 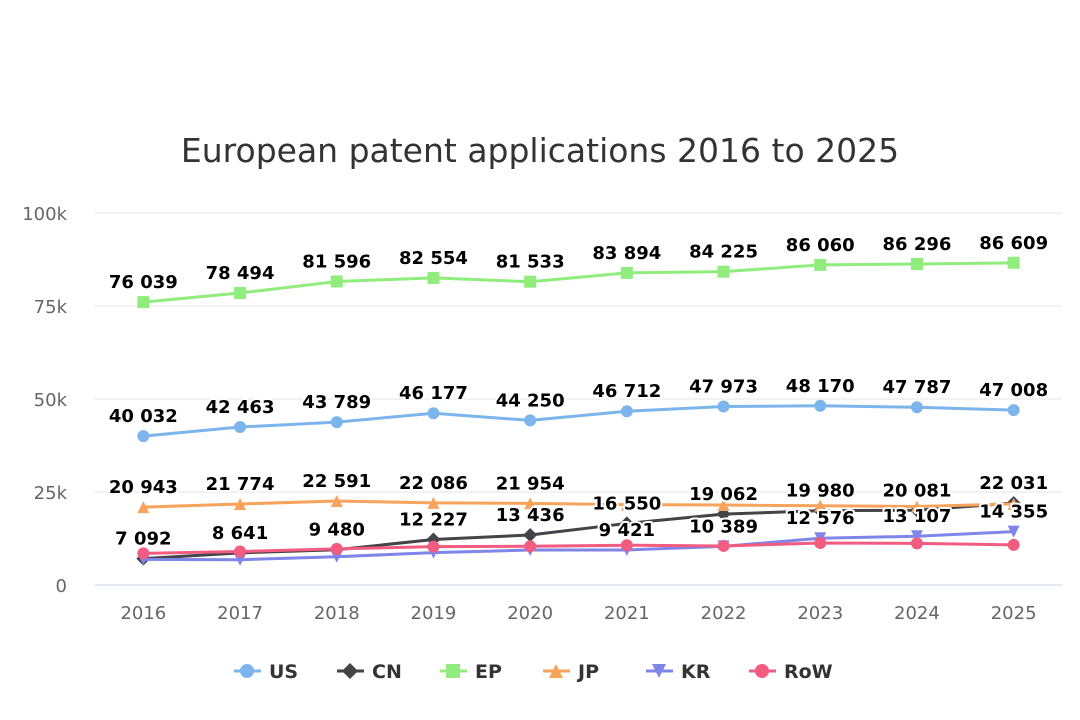 What do you see at coordinates (917, 516) in the screenshot?
I see `data-label-kr: 13 107` at bounding box center [917, 516].